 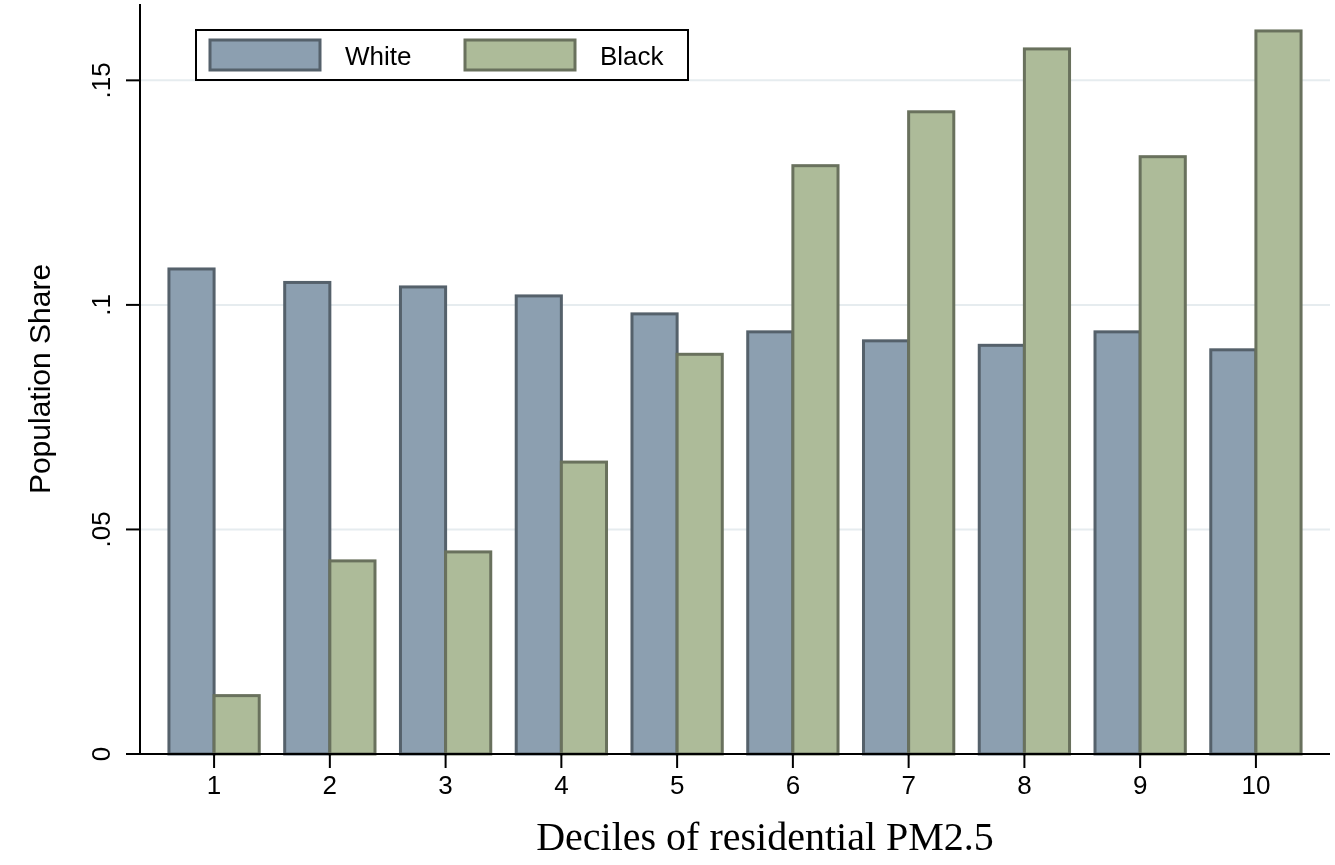 What do you see at coordinates (101, 529) in the screenshot?
I see `y-tick-label: .05` at bounding box center [101, 529].